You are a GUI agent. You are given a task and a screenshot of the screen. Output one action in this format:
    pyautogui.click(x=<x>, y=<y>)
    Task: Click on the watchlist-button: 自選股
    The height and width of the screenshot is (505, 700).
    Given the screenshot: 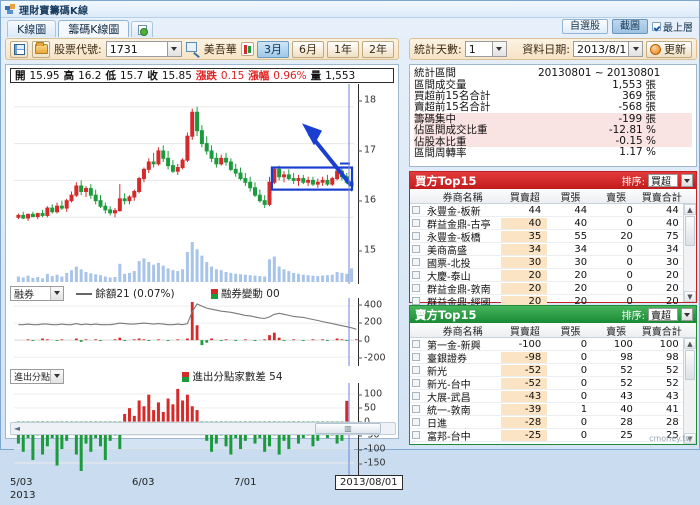 What is the action you would take?
    pyautogui.click(x=585, y=26)
    